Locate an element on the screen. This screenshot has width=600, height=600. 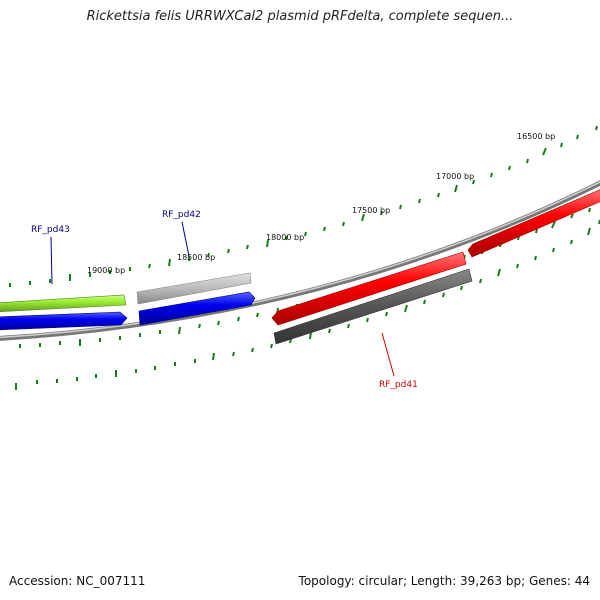
accession-label: Accession: NC_007111 is located at coordinates (77, 581).